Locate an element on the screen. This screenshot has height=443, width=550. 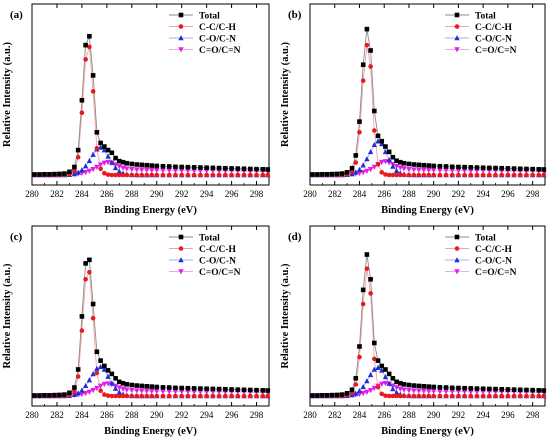
legend-label: C-O/C-N is located at coordinates (493, 262).